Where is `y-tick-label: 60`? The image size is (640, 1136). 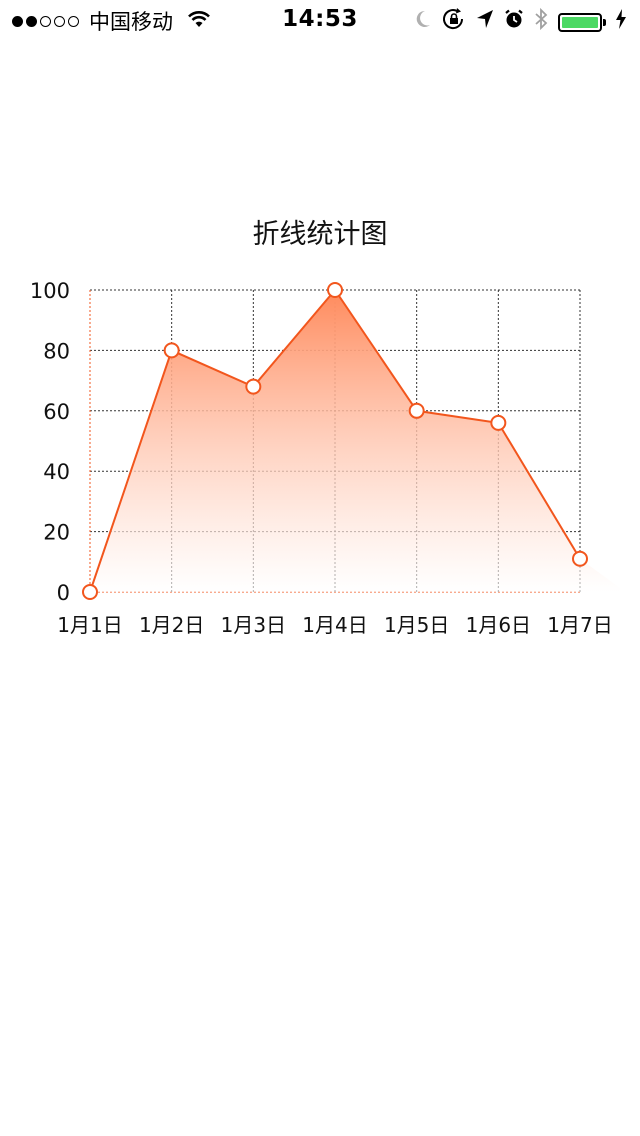 y-tick-label: 60 is located at coordinates (56, 412).